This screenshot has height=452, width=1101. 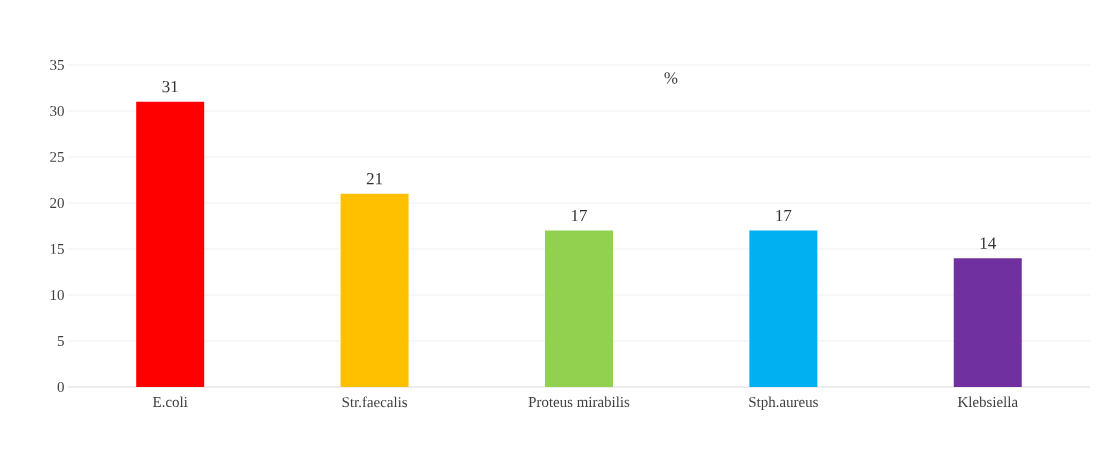 I want to click on y-tick-label: 35, so click(x=57, y=65).